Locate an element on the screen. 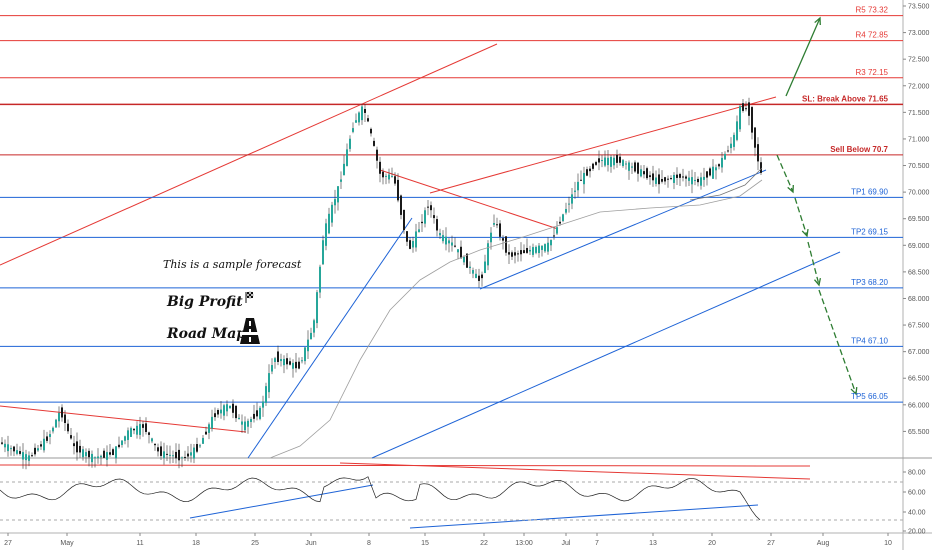 This screenshot has height=550, width=932. price-tick-label-14: 66.500 is located at coordinates (919, 379).